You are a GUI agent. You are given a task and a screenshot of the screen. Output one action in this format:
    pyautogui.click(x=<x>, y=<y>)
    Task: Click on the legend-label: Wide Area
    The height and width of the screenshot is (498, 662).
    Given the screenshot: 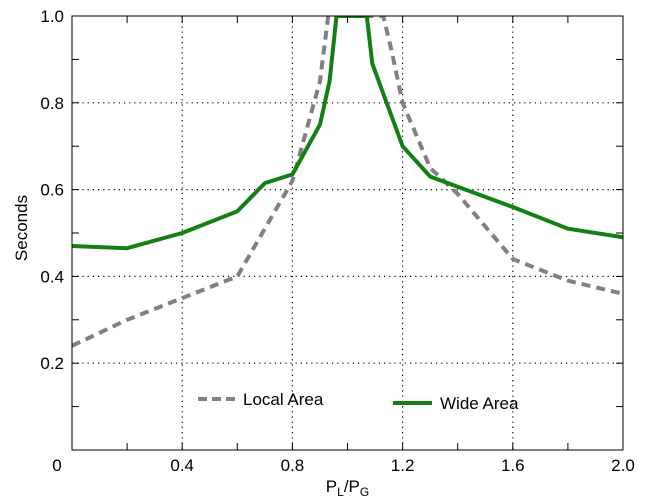 What is the action you would take?
    pyautogui.click(x=479, y=403)
    